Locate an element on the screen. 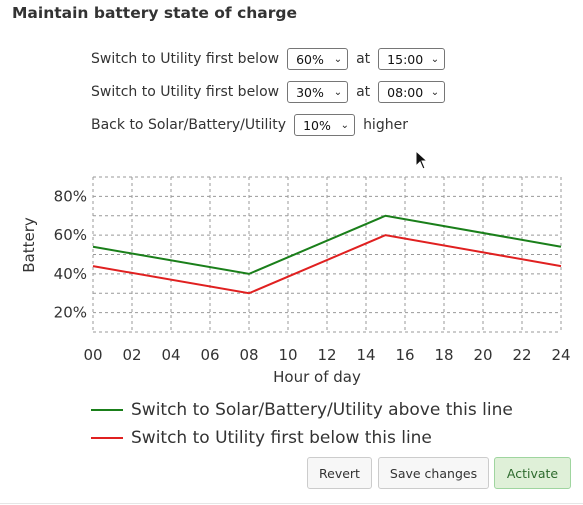 Image resolution: width=583 pixels, height=505 pixels. y-tick-labels: 20% 40% 60% 80% is located at coordinates (70, 254).